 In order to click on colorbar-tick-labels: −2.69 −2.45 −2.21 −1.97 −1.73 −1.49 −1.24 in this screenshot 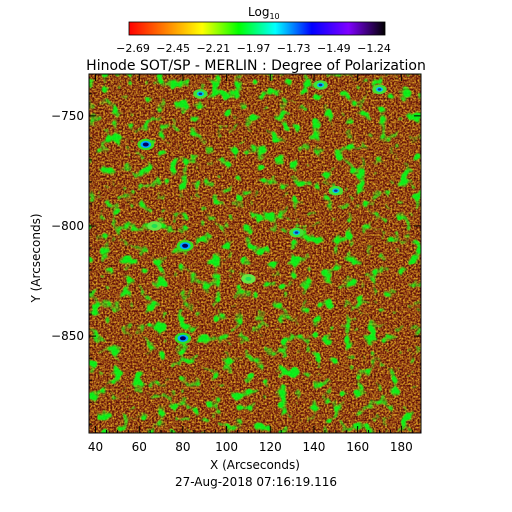, I will do `click(253, 48)`.